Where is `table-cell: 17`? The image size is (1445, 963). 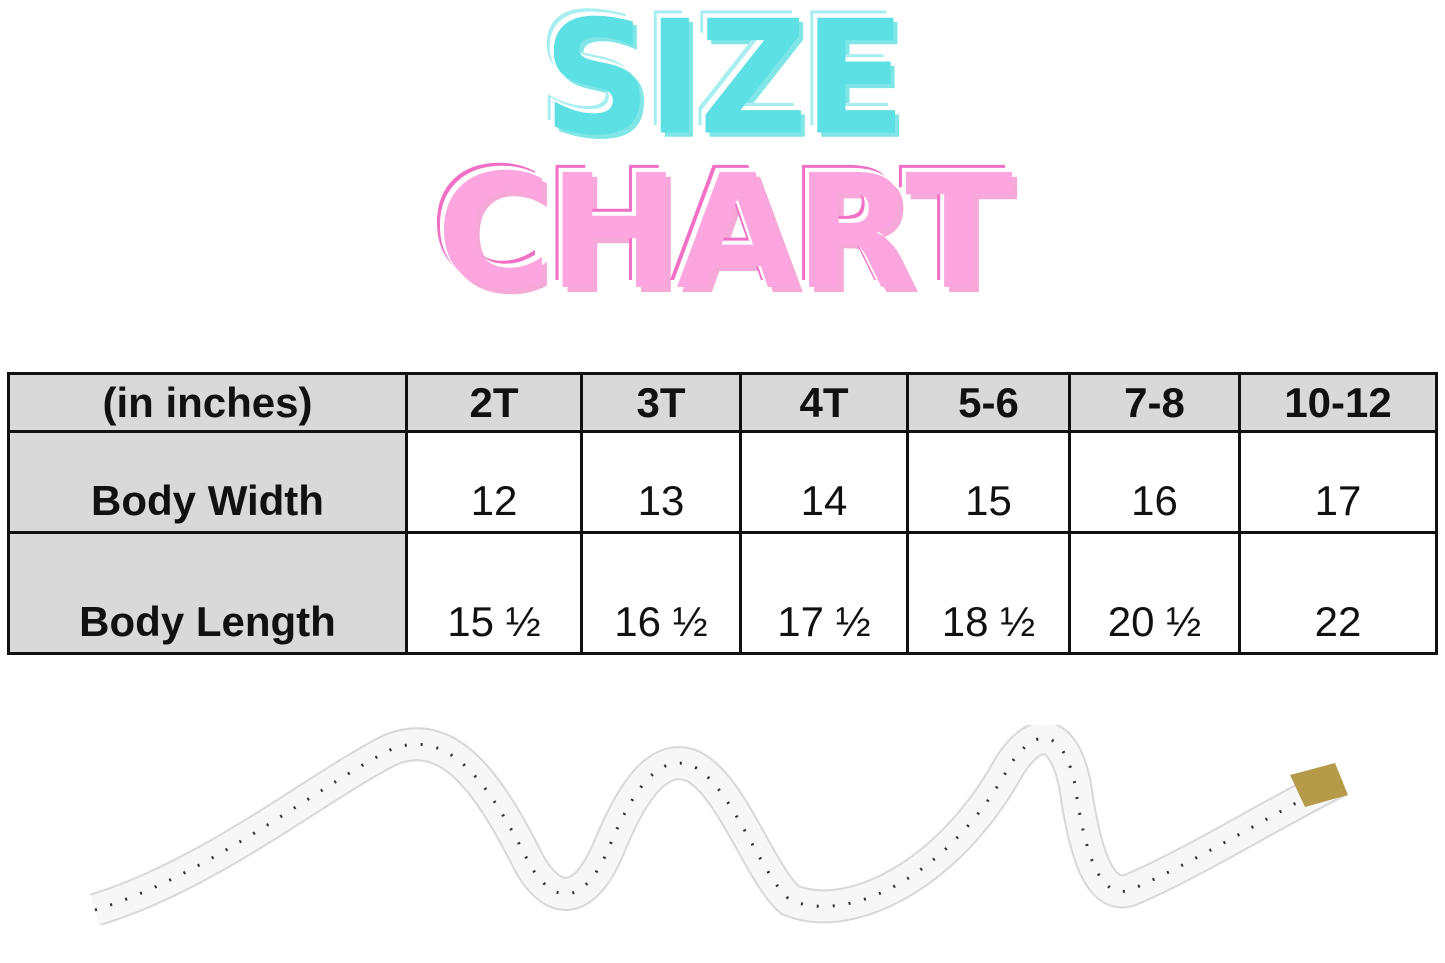
table-cell: 17 is located at coordinates (1338, 482).